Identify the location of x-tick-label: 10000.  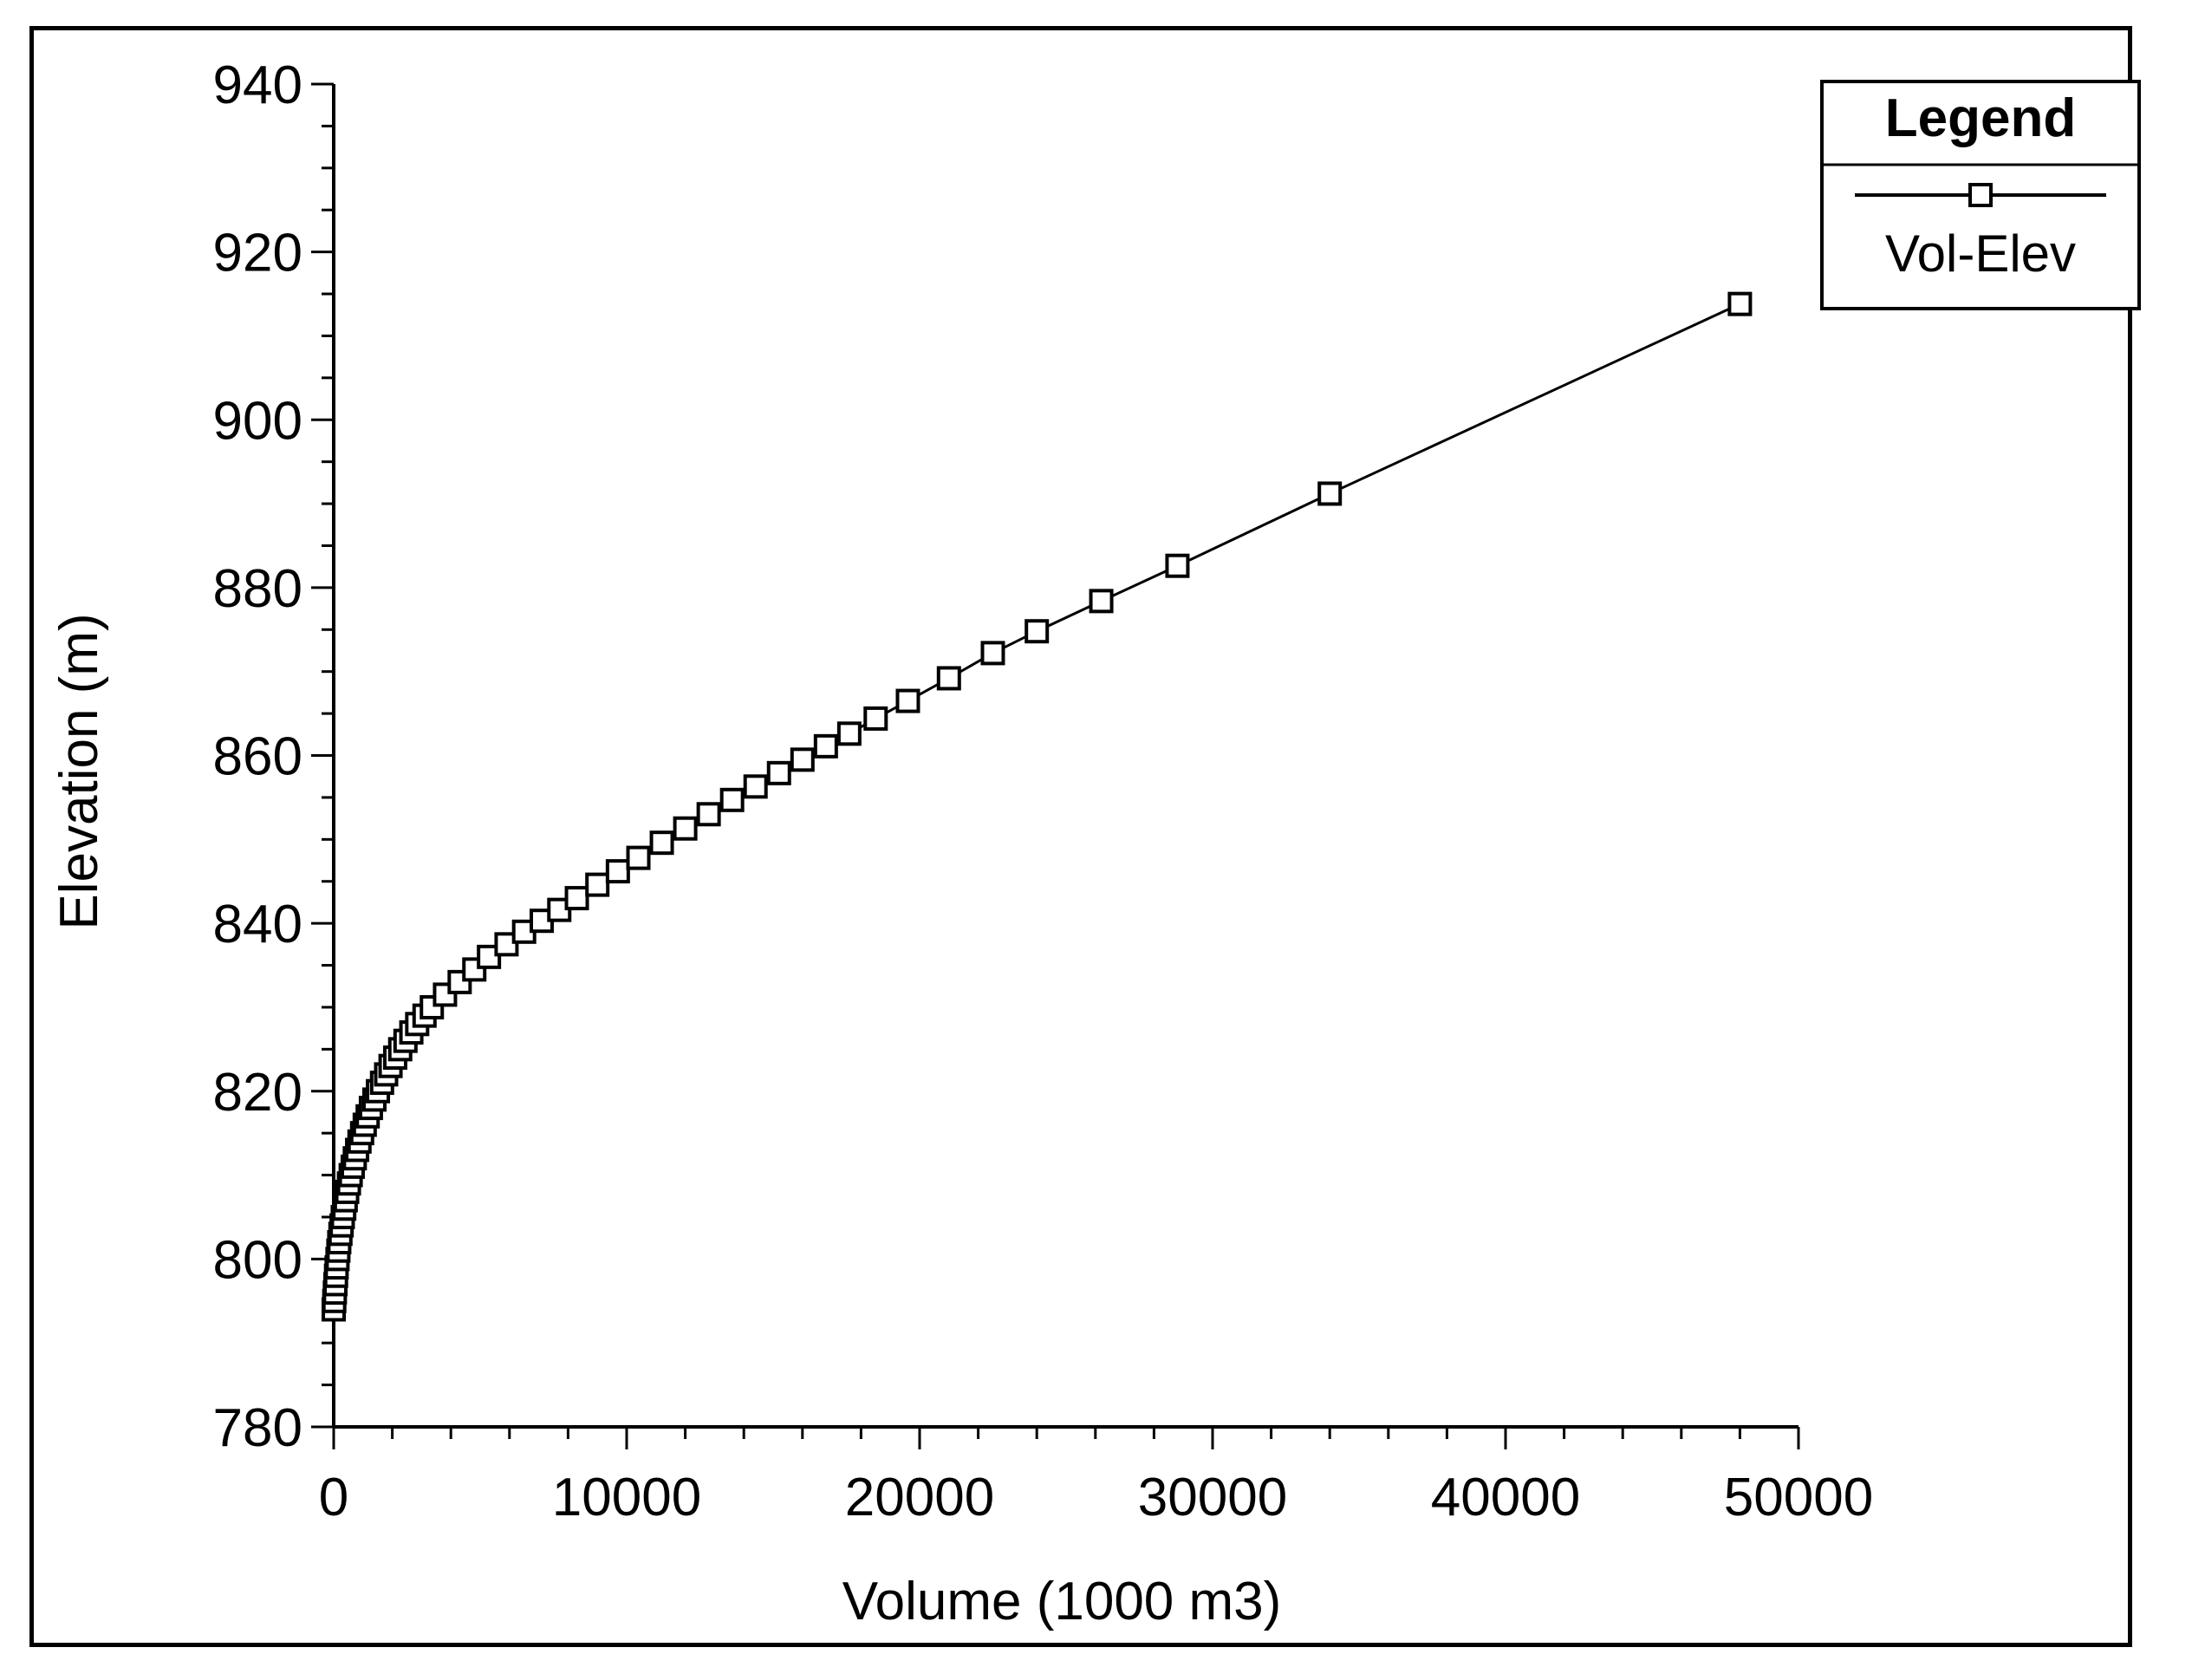
(626, 1497).